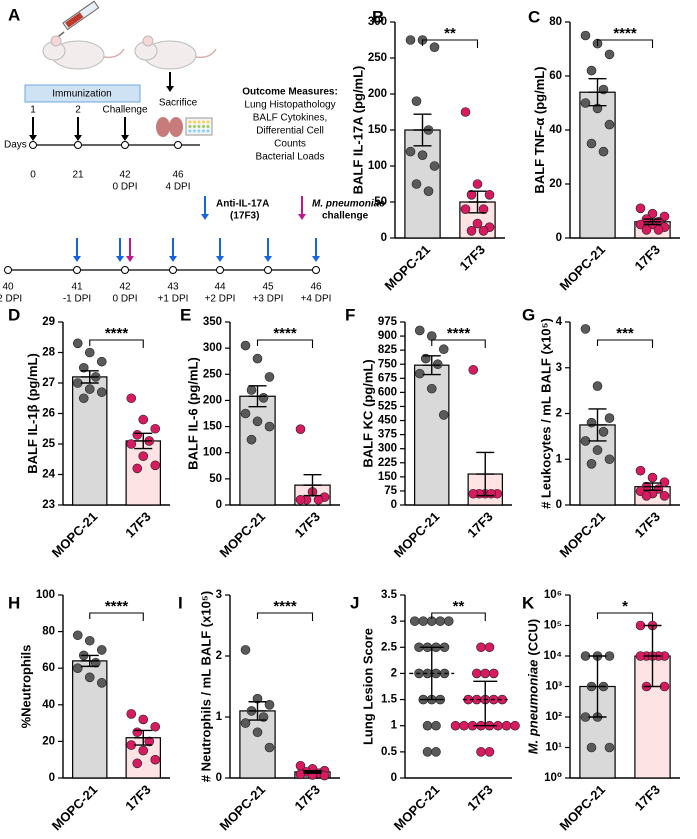 Image resolution: width=697 pixels, height=839 pixels. I want to click on y-tick-label: 10⁰, so click(553, 778).